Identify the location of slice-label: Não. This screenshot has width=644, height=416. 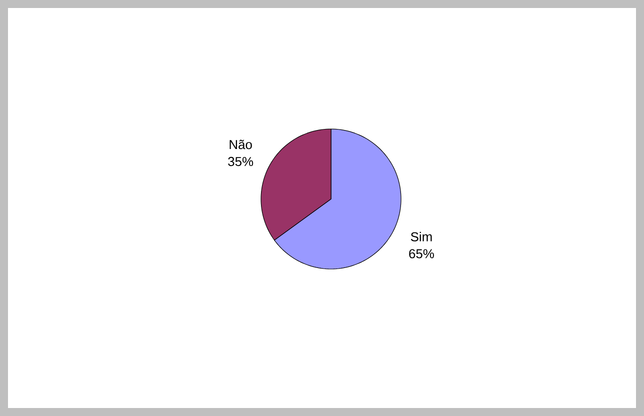
(241, 145).